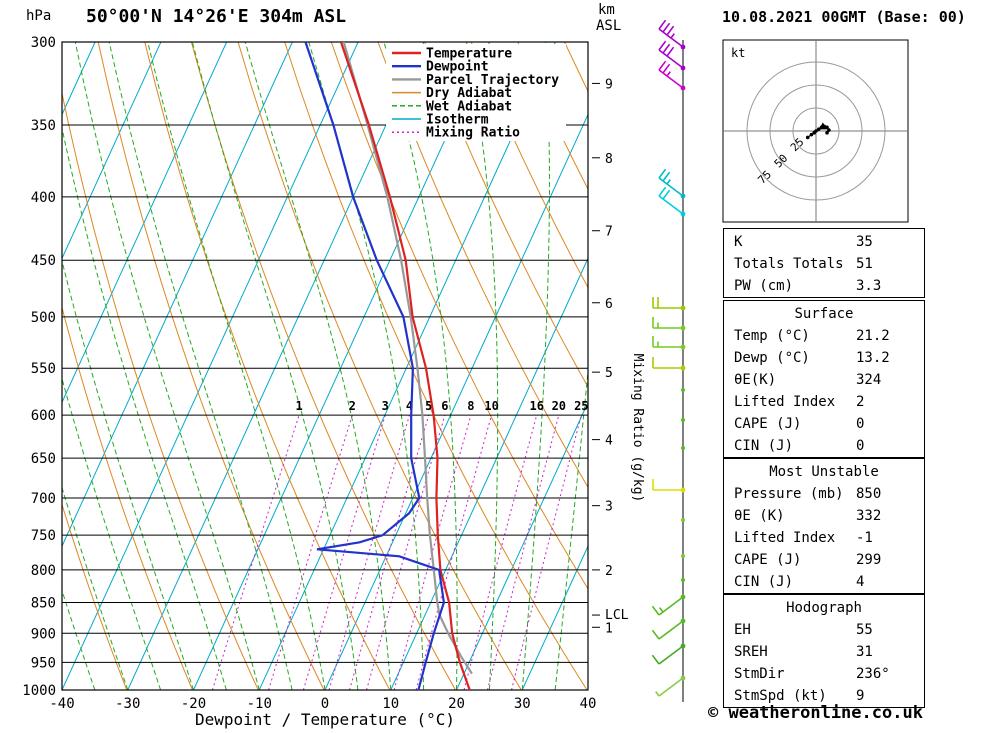  What do you see at coordinates (738, 53) in the screenshot?
I see `hodograph-unit-label: kt` at bounding box center [738, 53].